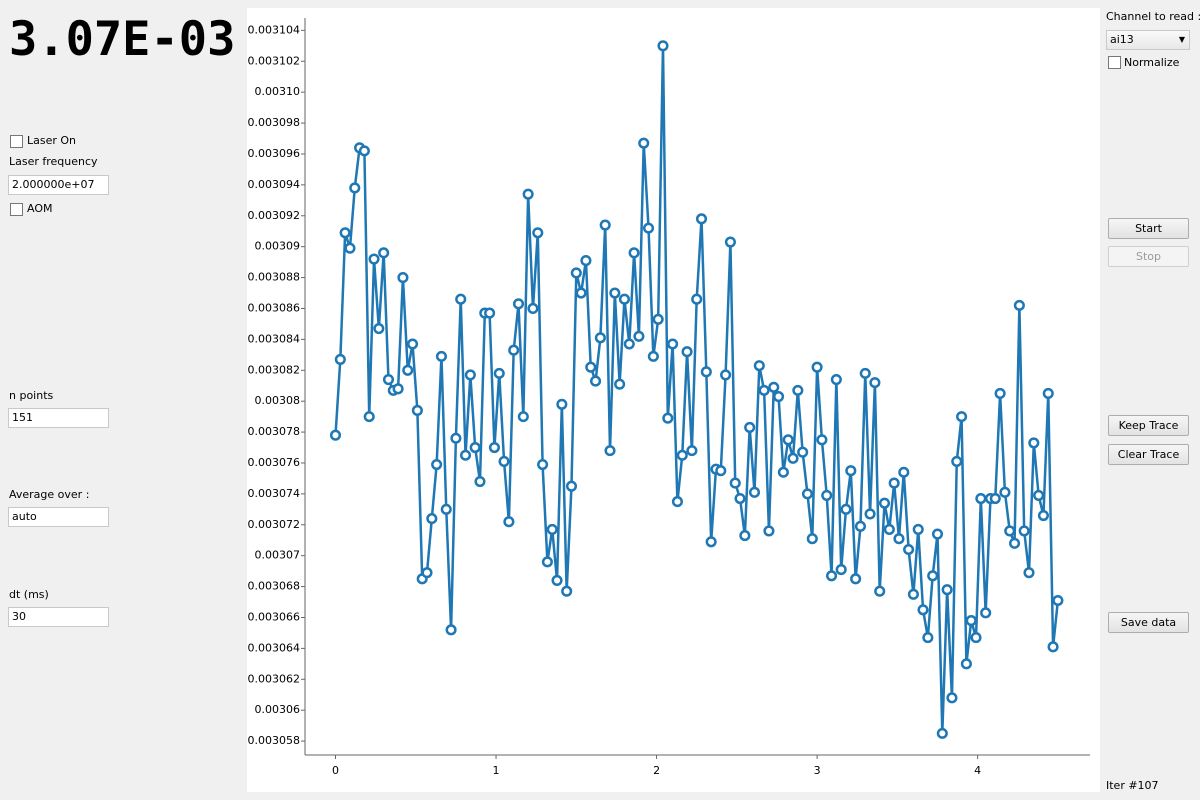 The width and height of the screenshot is (1200, 800). I want to click on button-disabled: Stop, so click(1148, 256).